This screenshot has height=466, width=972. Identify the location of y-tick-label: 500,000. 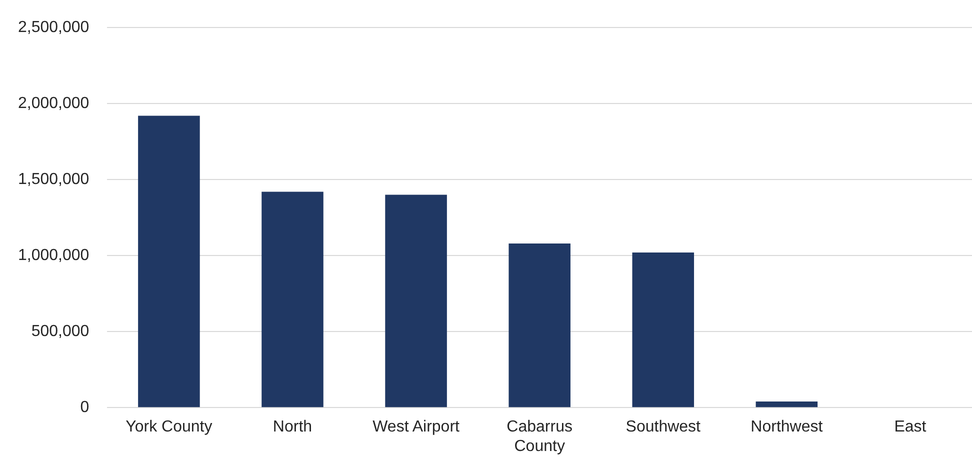
(60, 331).